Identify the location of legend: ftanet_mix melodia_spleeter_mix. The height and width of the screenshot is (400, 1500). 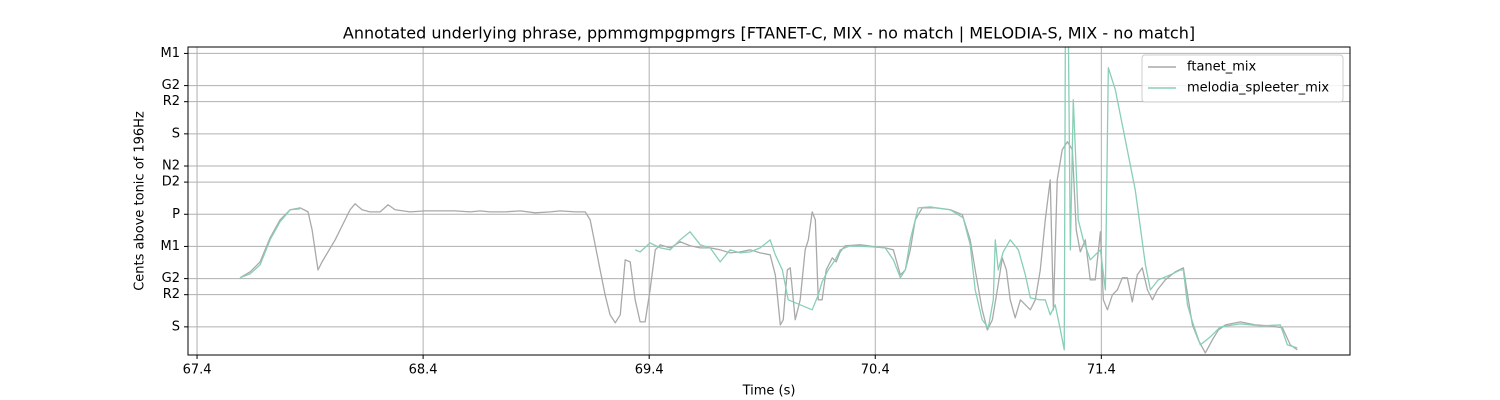
(1242, 78).